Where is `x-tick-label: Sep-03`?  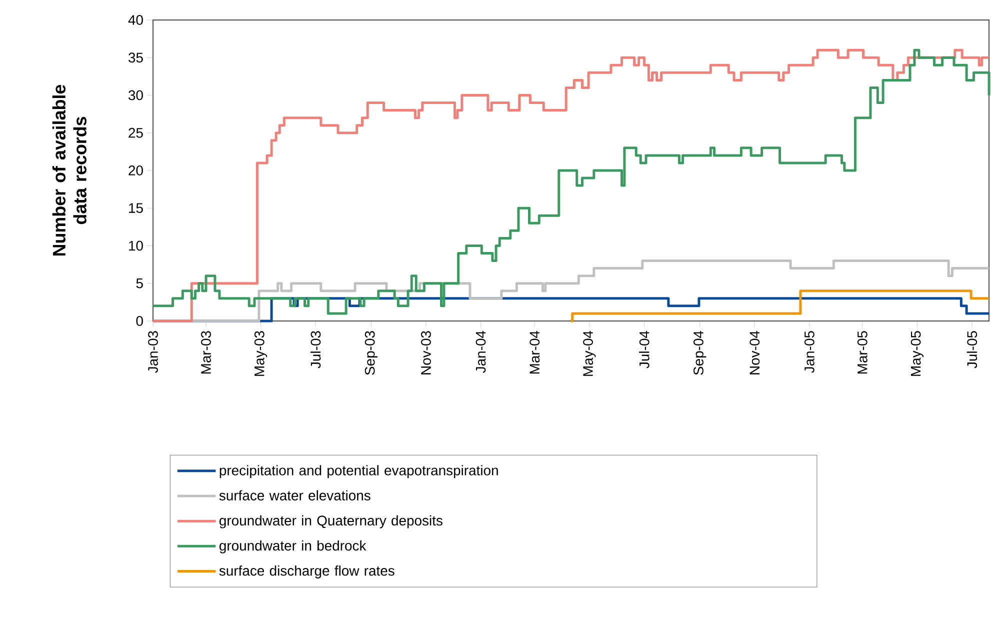
x-tick-label: Sep-03 is located at coordinates (371, 353).